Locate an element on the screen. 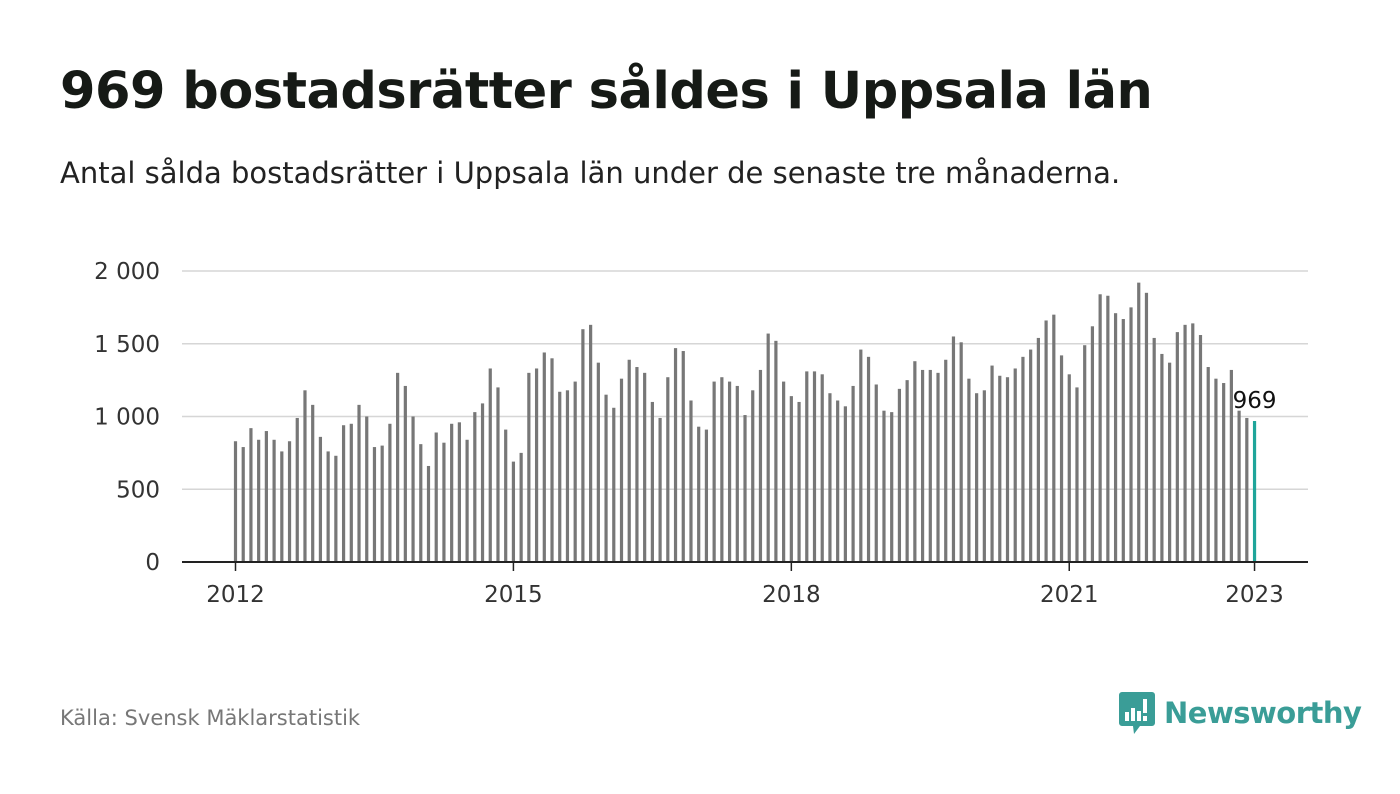 The height and width of the screenshot is (794, 1400). y-tick-label: 2 000 is located at coordinates (127, 272).